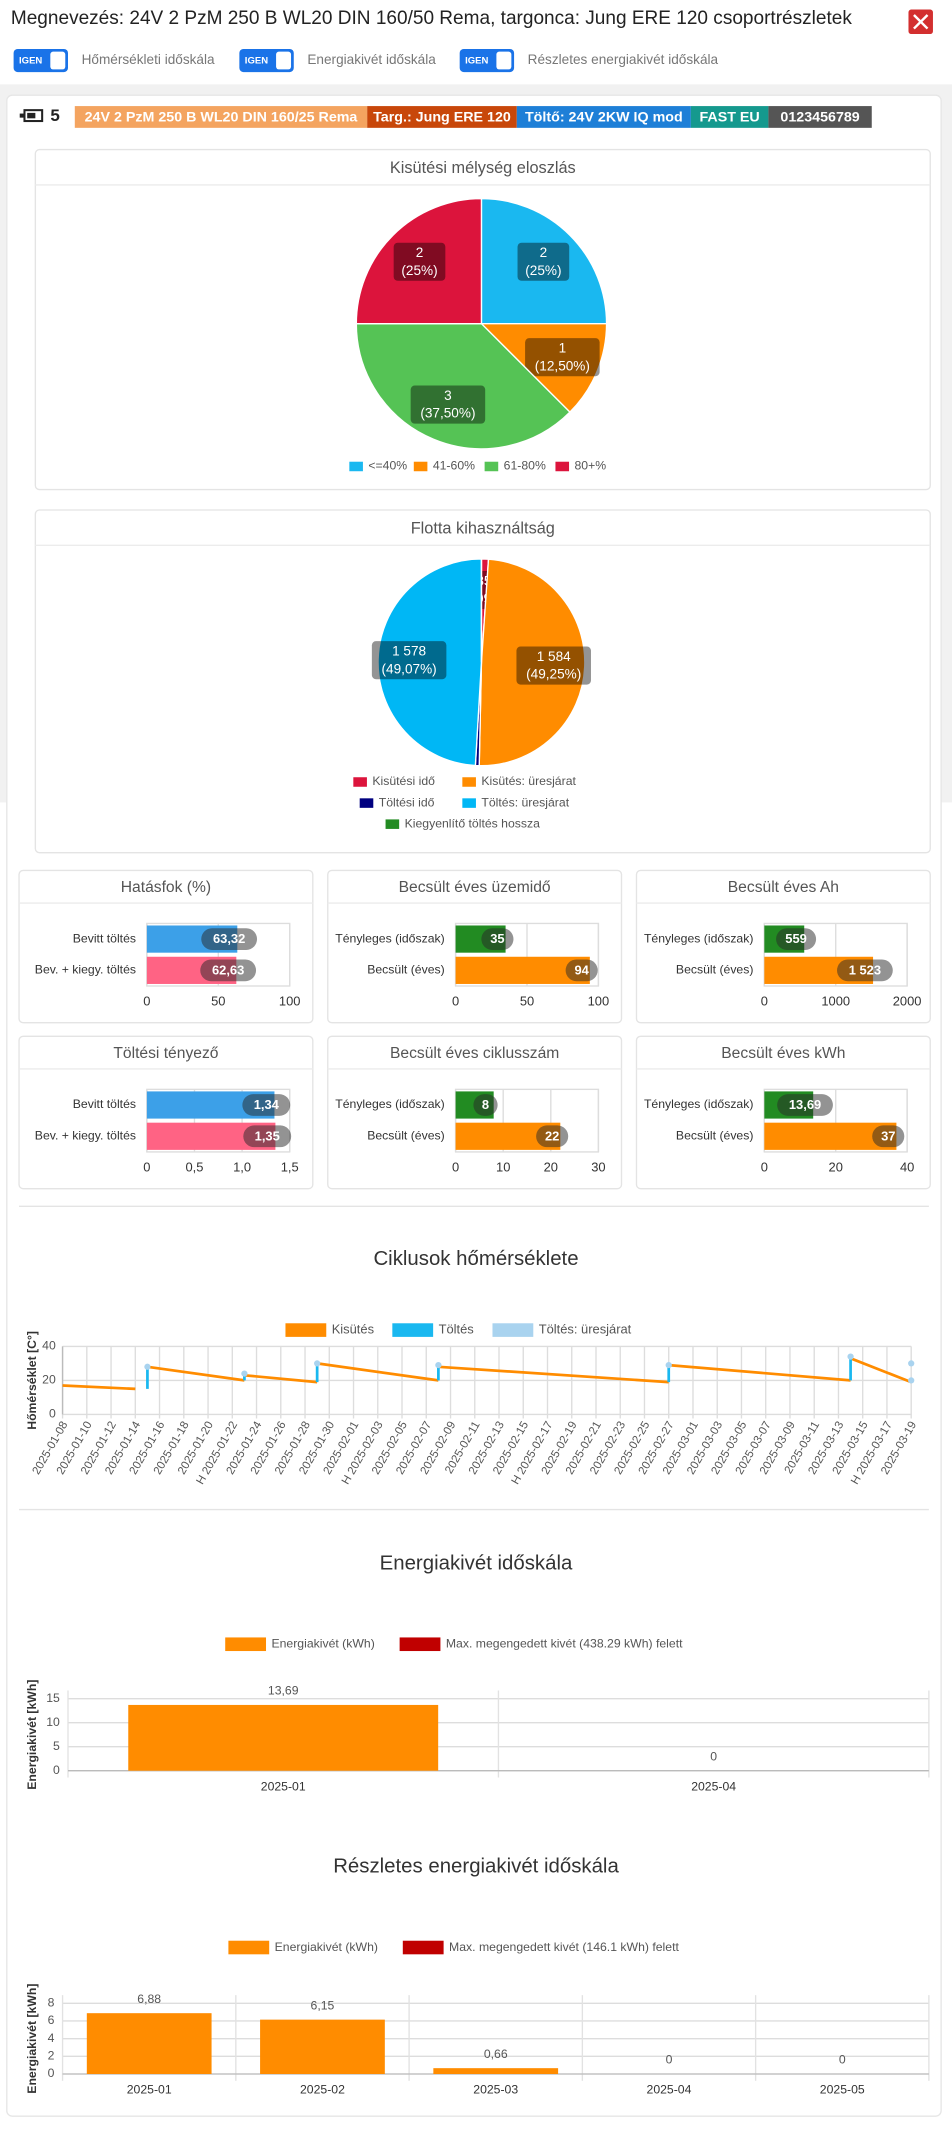 This screenshot has width=952, height=2132. What do you see at coordinates (495, 2090) in the screenshot?
I see `x-tick-label: 2025-03` at bounding box center [495, 2090].